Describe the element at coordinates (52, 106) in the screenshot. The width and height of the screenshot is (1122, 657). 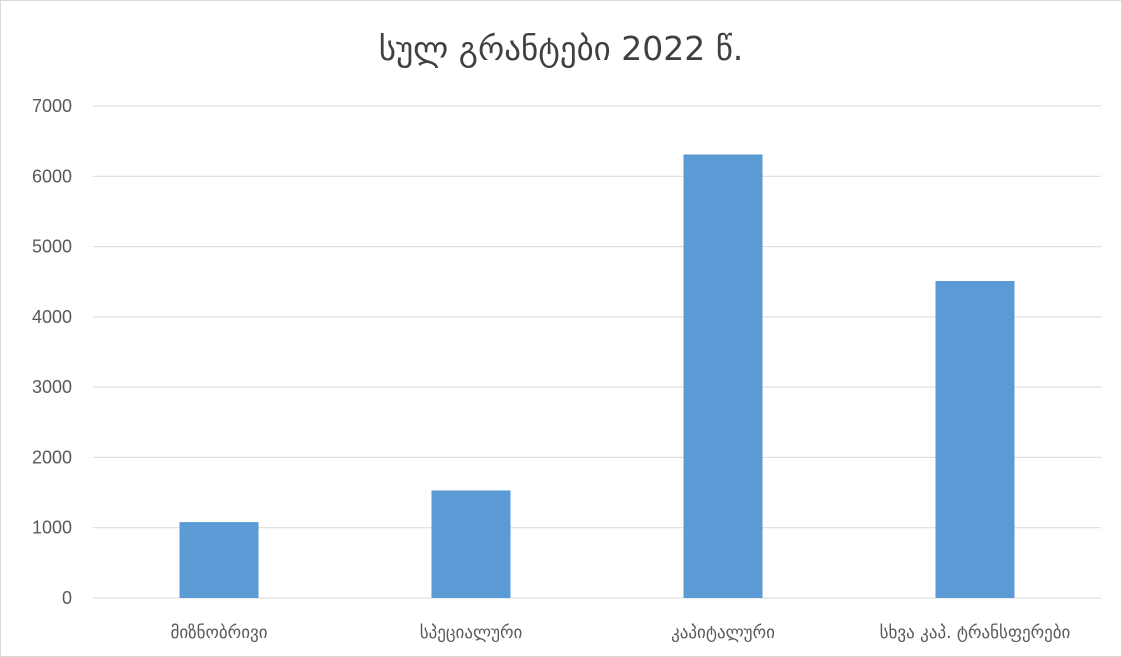
I see `y-tick-label: 7000` at that location.